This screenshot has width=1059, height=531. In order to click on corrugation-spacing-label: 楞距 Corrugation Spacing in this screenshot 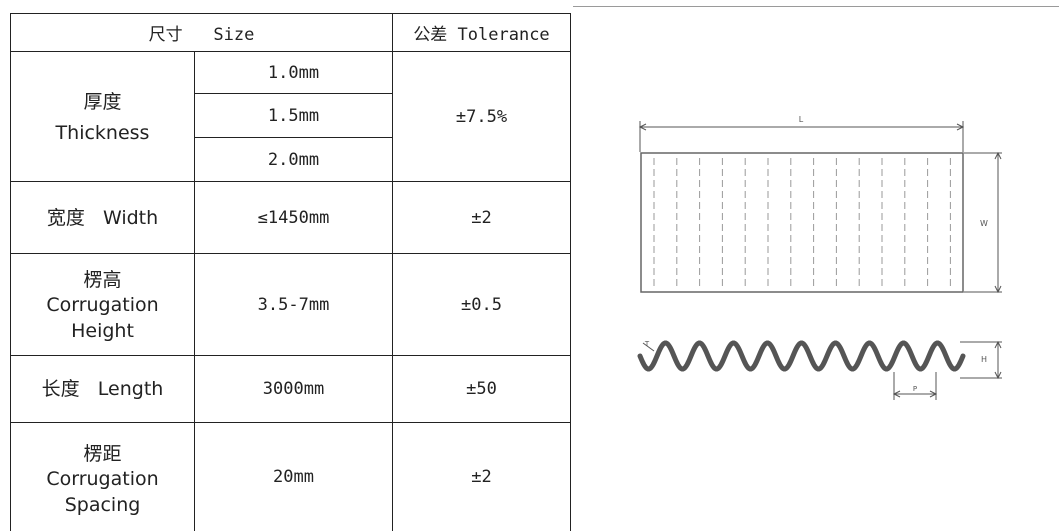, I will do `click(102, 476)`.